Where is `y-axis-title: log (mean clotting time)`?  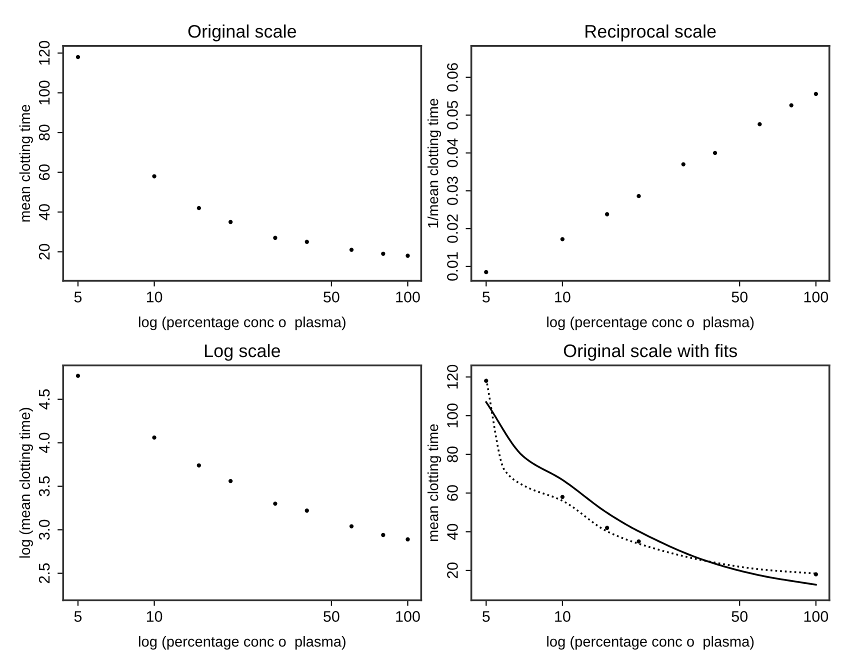
y-axis-title: log (mean clotting time) is located at coordinates (26, 483).